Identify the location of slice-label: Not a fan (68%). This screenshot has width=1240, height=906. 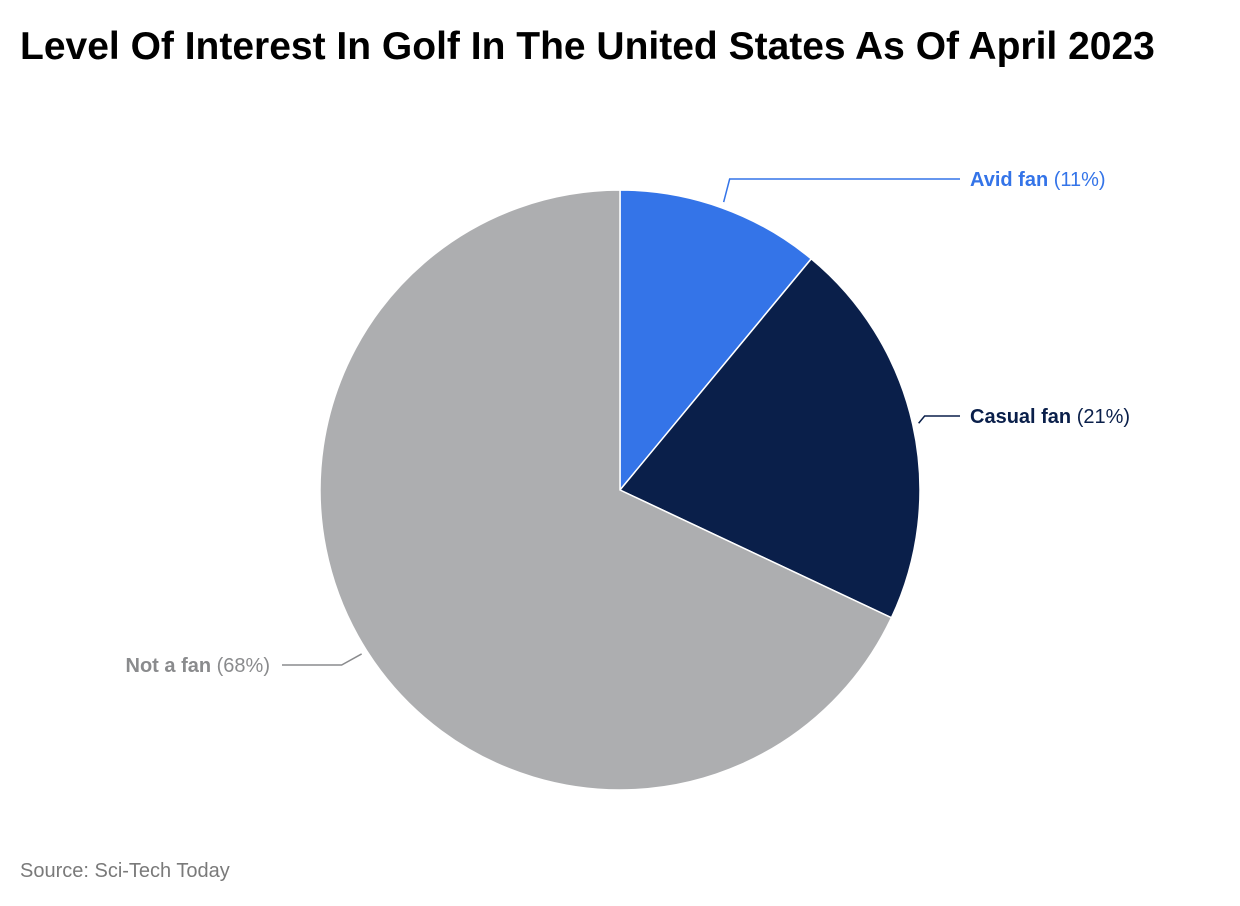
(198, 666).